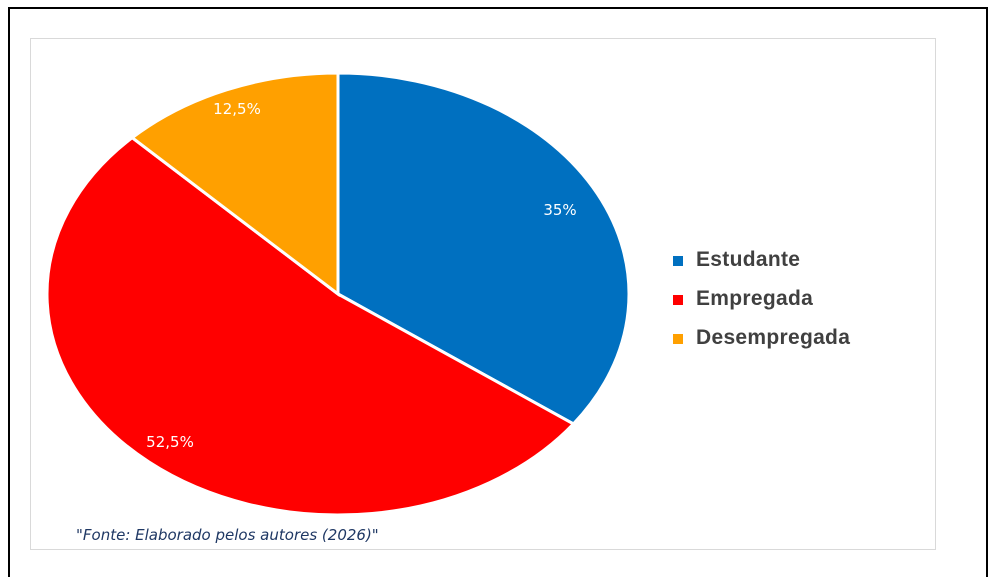  I want to click on legend-label: Desempregada, so click(773, 337).